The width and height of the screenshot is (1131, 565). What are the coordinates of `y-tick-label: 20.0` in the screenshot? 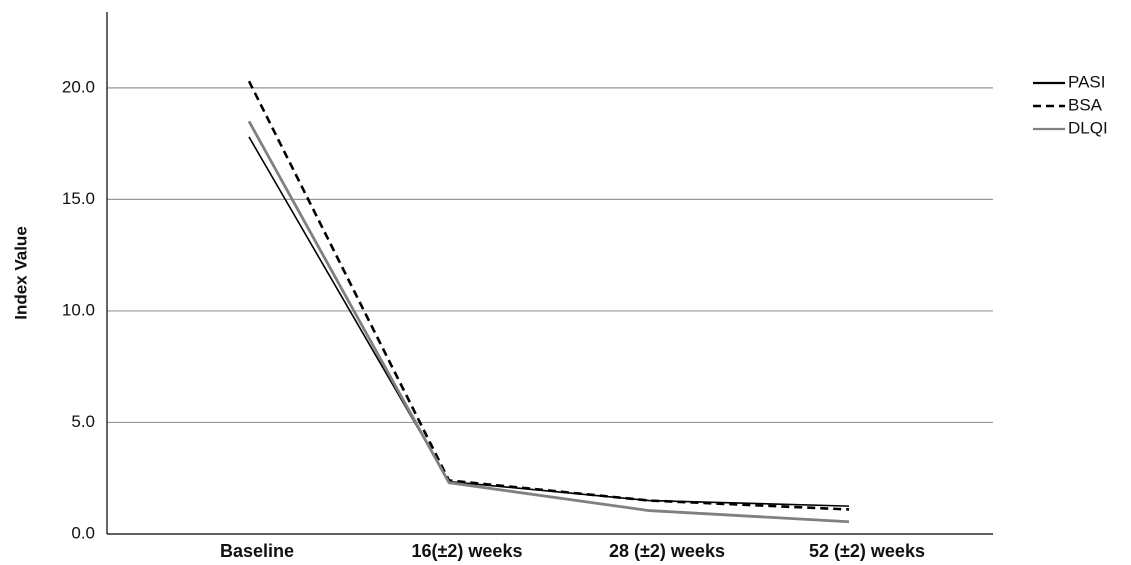 It's located at (78, 86).